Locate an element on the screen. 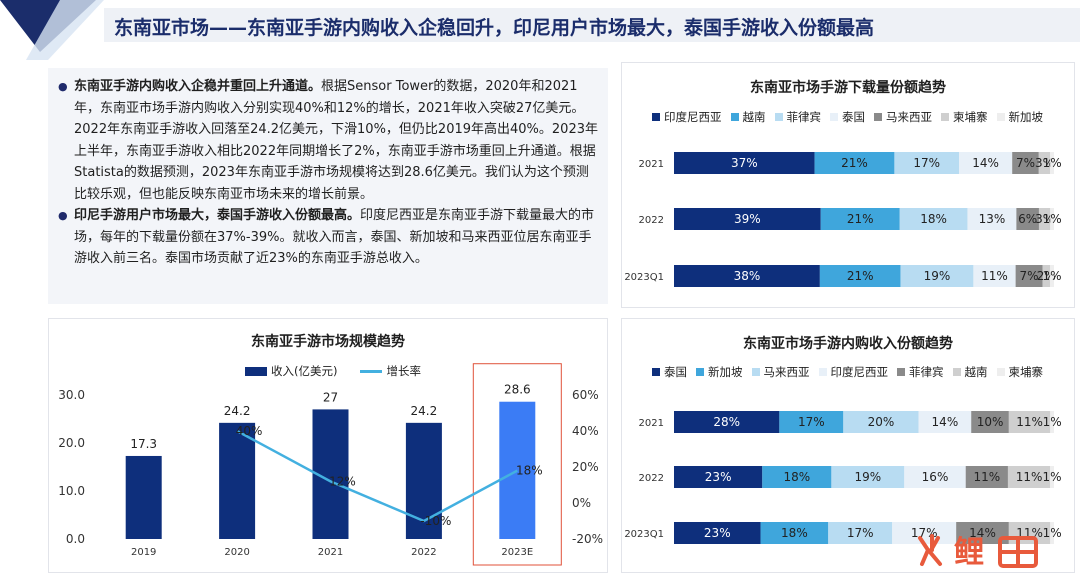 The height and width of the screenshot is (575, 1080). header-bar is located at coordinates (592, 25).